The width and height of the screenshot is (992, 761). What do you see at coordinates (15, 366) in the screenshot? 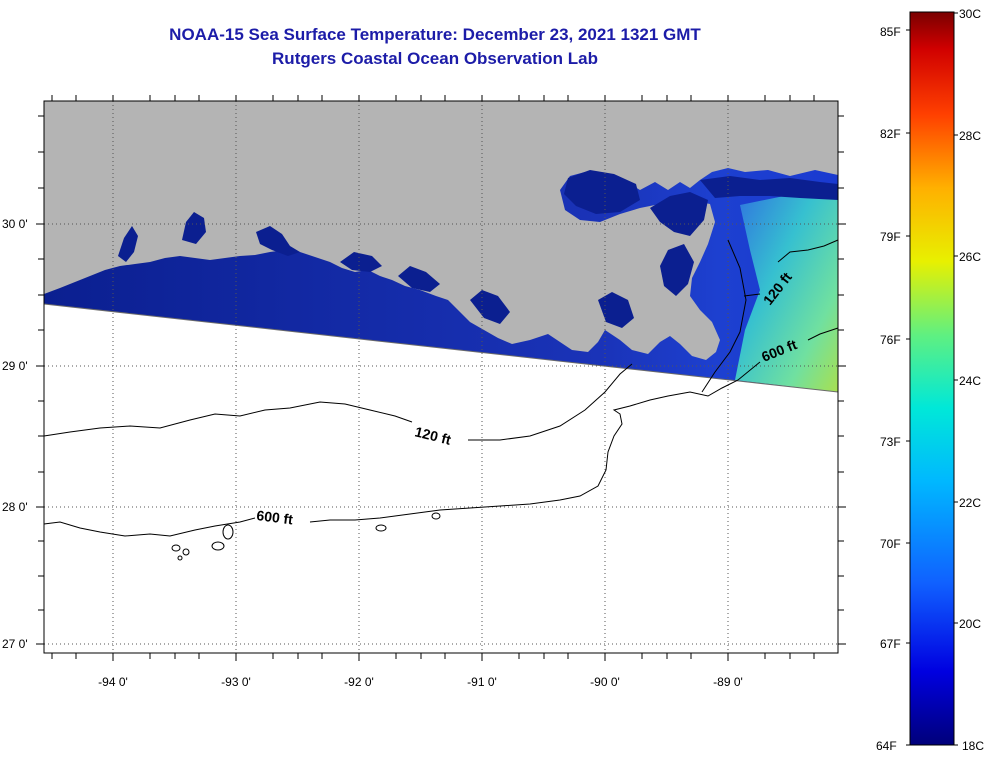
I see `lat-label-29: 29 0'` at bounding box center [15, 366].